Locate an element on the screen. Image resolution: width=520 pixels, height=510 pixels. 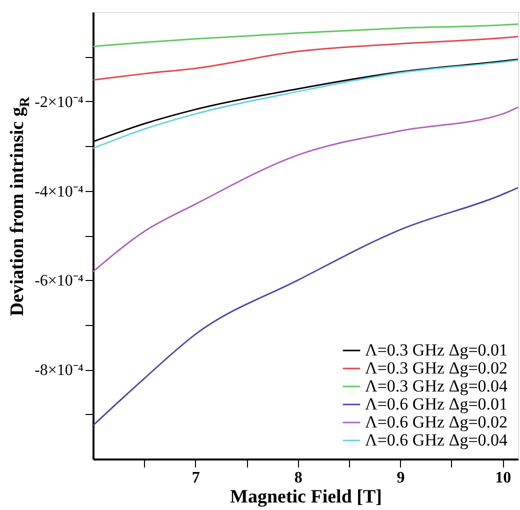
legend-label: Λ=0.3 GHz Δg=0.01 is located at coordinates (436, 350).